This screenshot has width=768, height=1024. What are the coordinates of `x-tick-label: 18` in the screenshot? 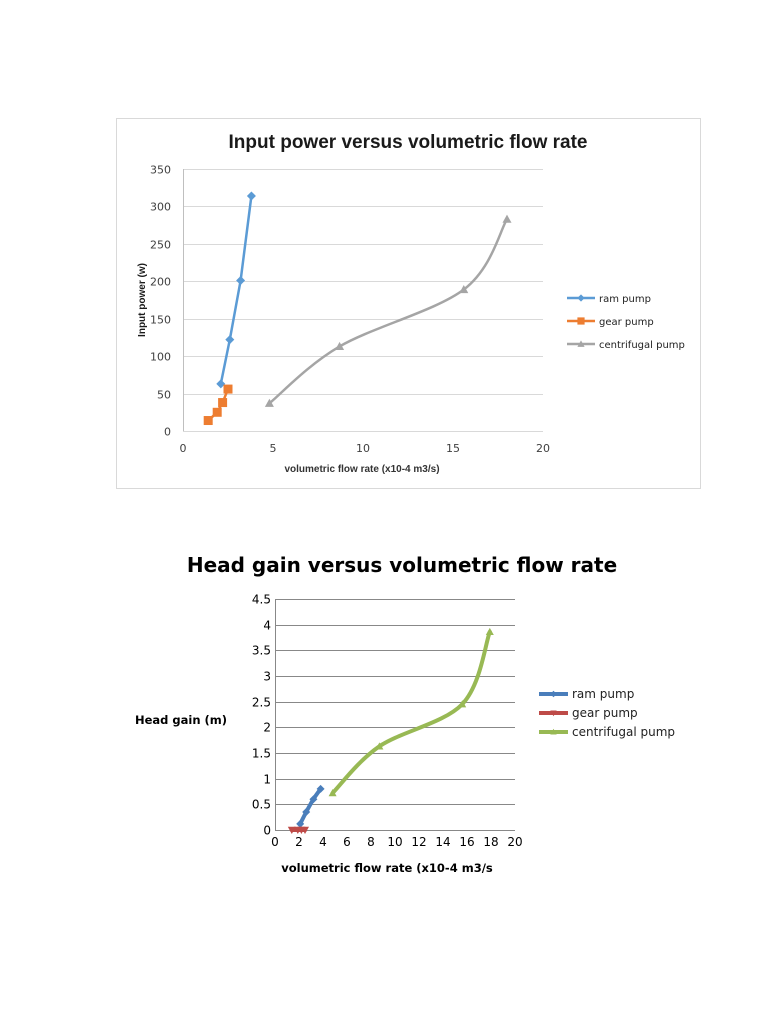 It's located at (490, 842).